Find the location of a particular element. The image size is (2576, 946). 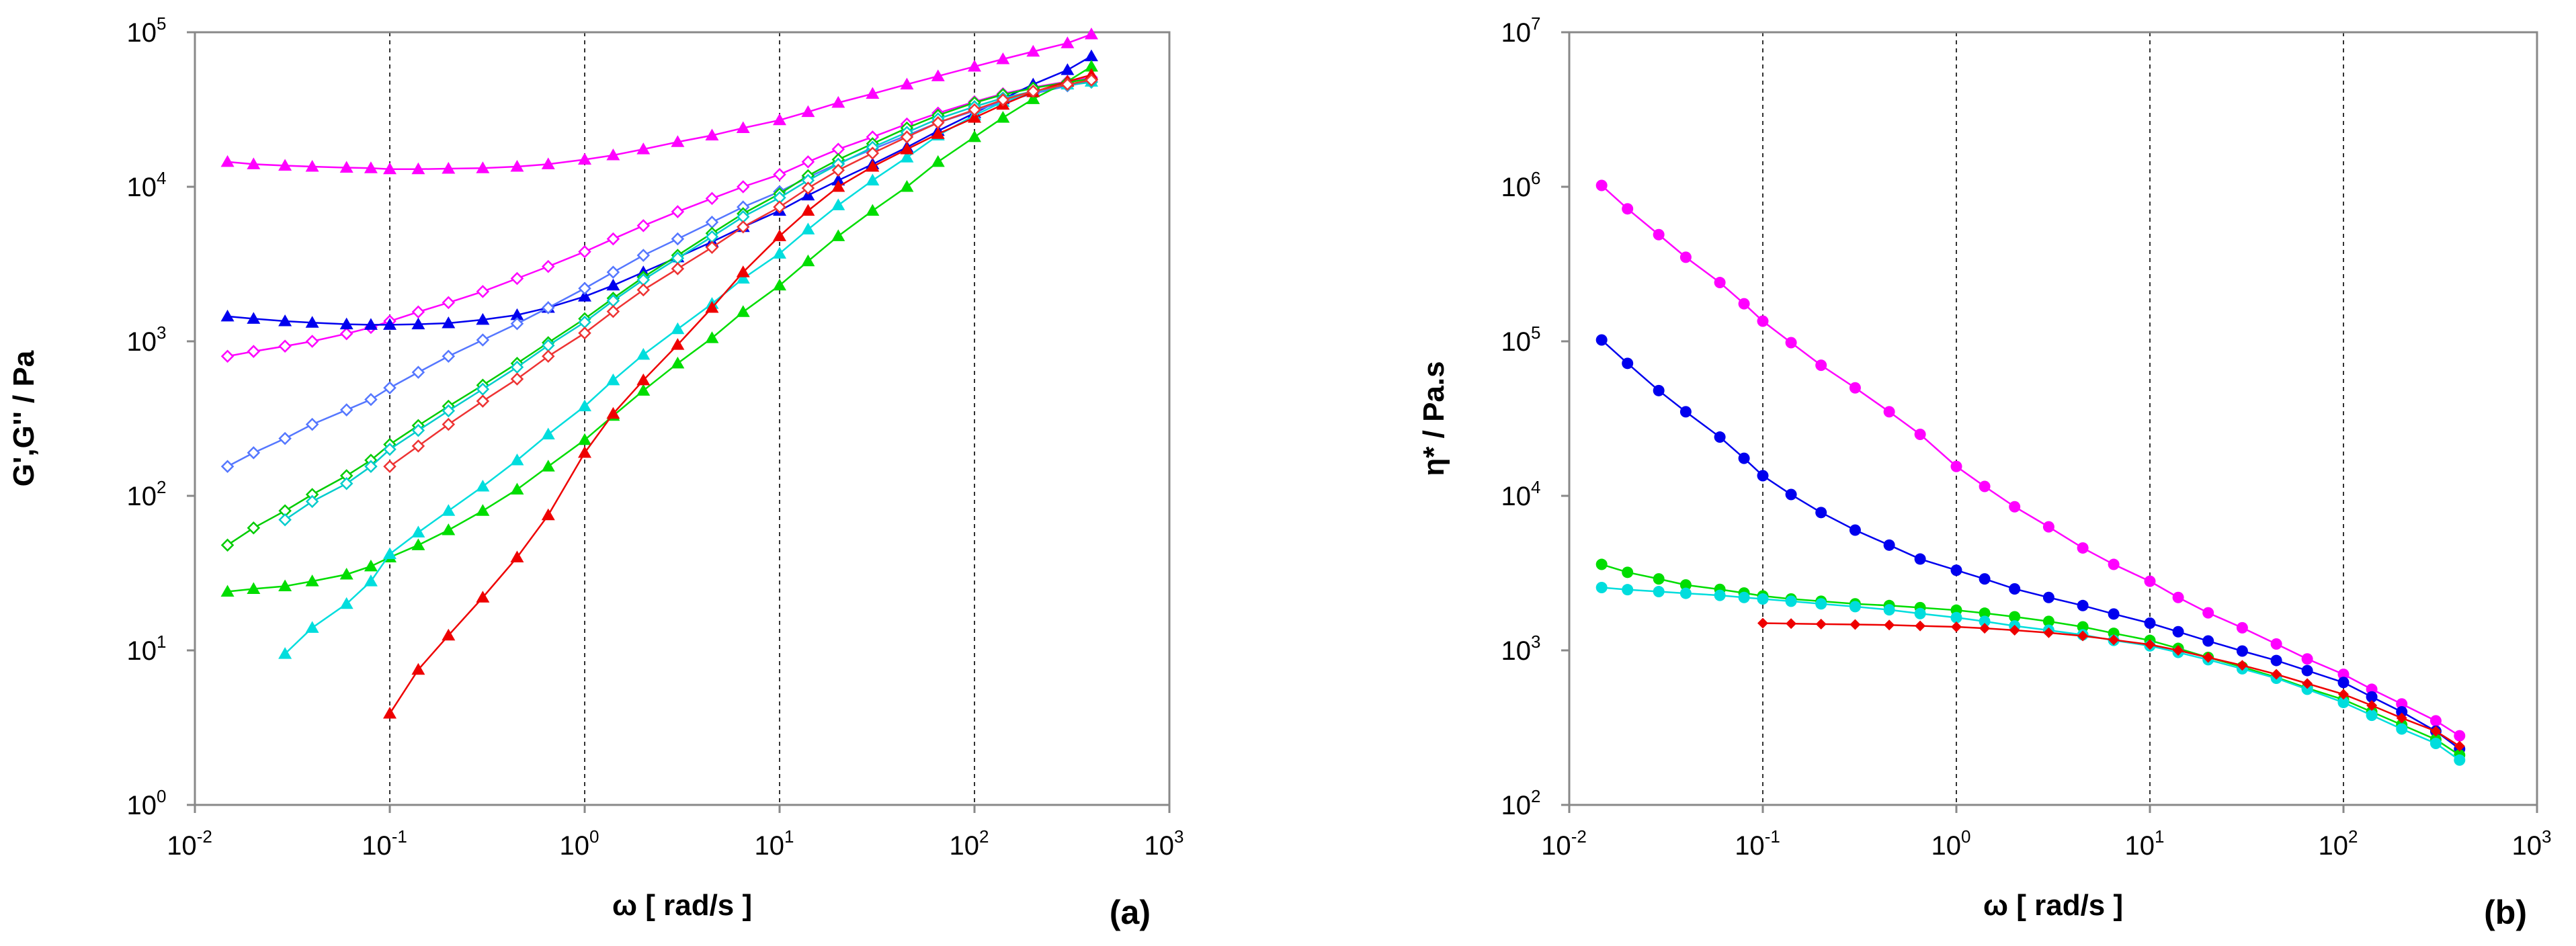

series-cyan is located at coordinates (2030, 673).